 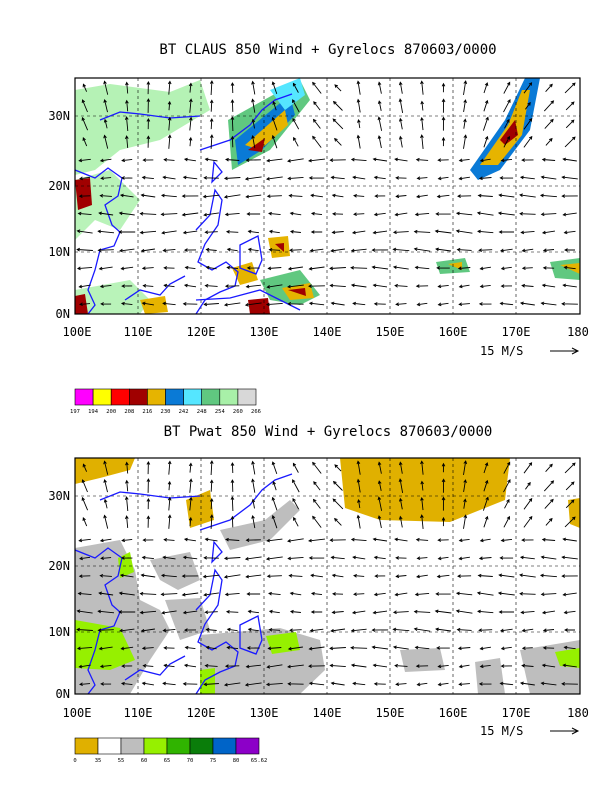 I want to click on colorbar-label: 208, so click(x=129, y=412).